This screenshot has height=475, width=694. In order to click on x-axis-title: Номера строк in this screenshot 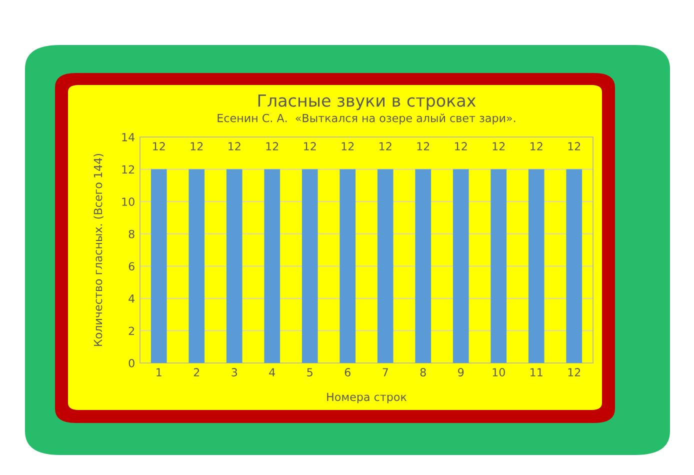, I will do `click(367, 398)`.